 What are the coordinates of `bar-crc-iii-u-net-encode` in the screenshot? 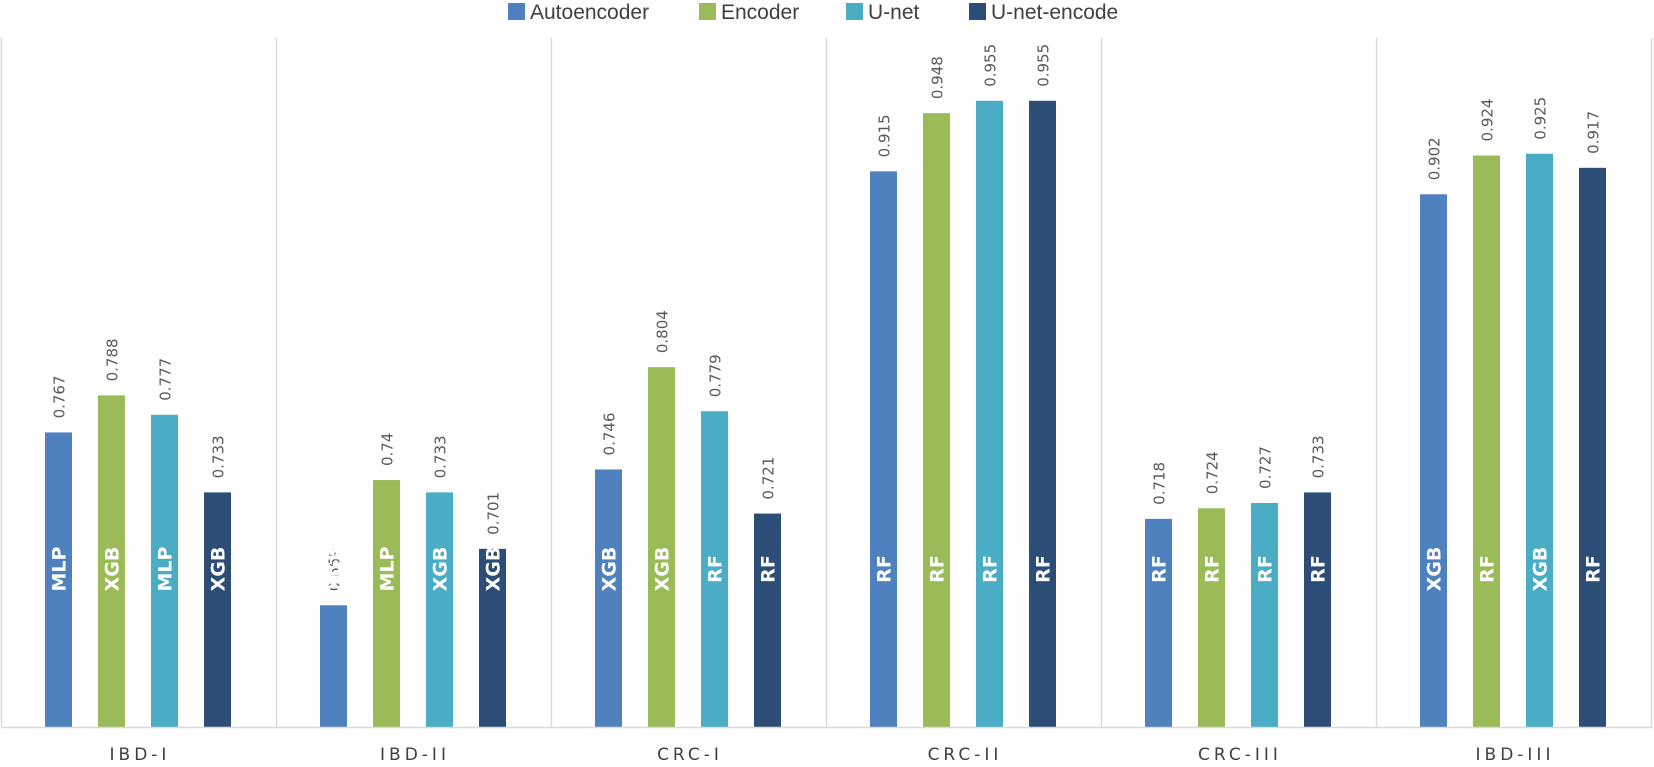 It's located at (1317, 609).